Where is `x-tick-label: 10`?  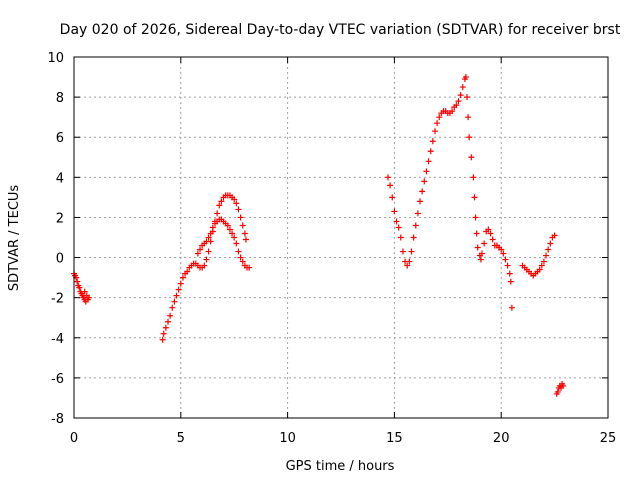 x-tick-label: 10 is located at coordinates (287, 438).